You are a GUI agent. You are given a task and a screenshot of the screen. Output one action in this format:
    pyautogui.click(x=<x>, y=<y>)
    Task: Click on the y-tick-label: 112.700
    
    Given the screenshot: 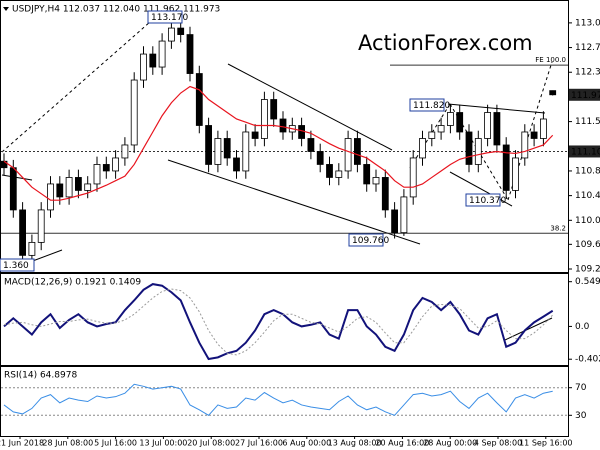 What is the action you would take?
    pyautogui.click(x=587, y=48)
    